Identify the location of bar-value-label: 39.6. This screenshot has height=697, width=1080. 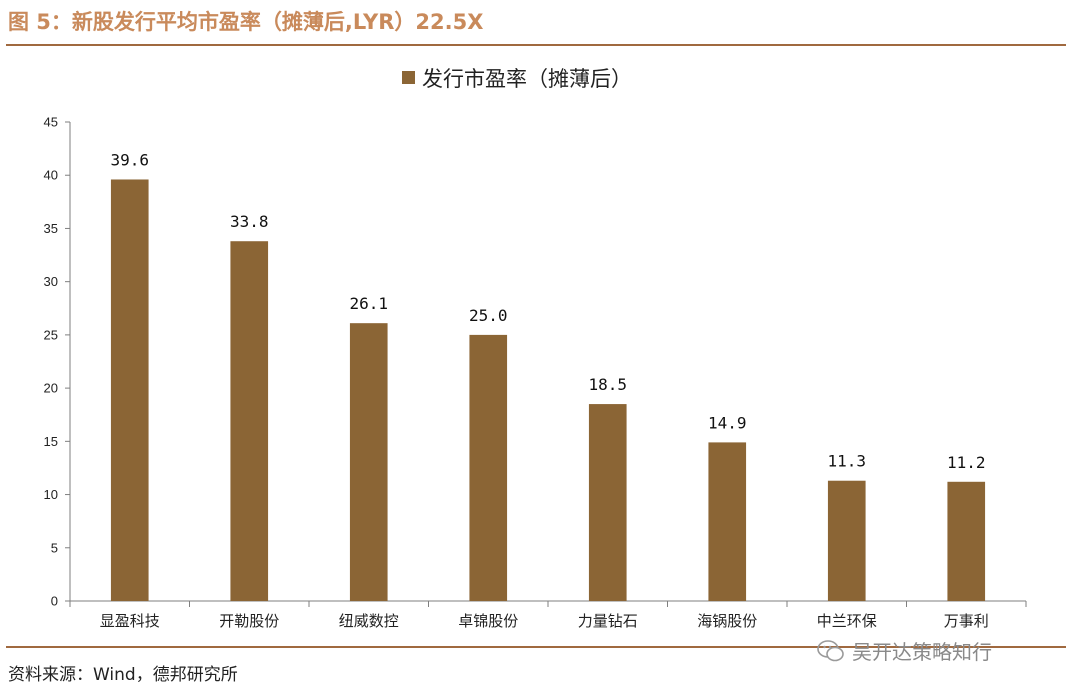
(129, 159).